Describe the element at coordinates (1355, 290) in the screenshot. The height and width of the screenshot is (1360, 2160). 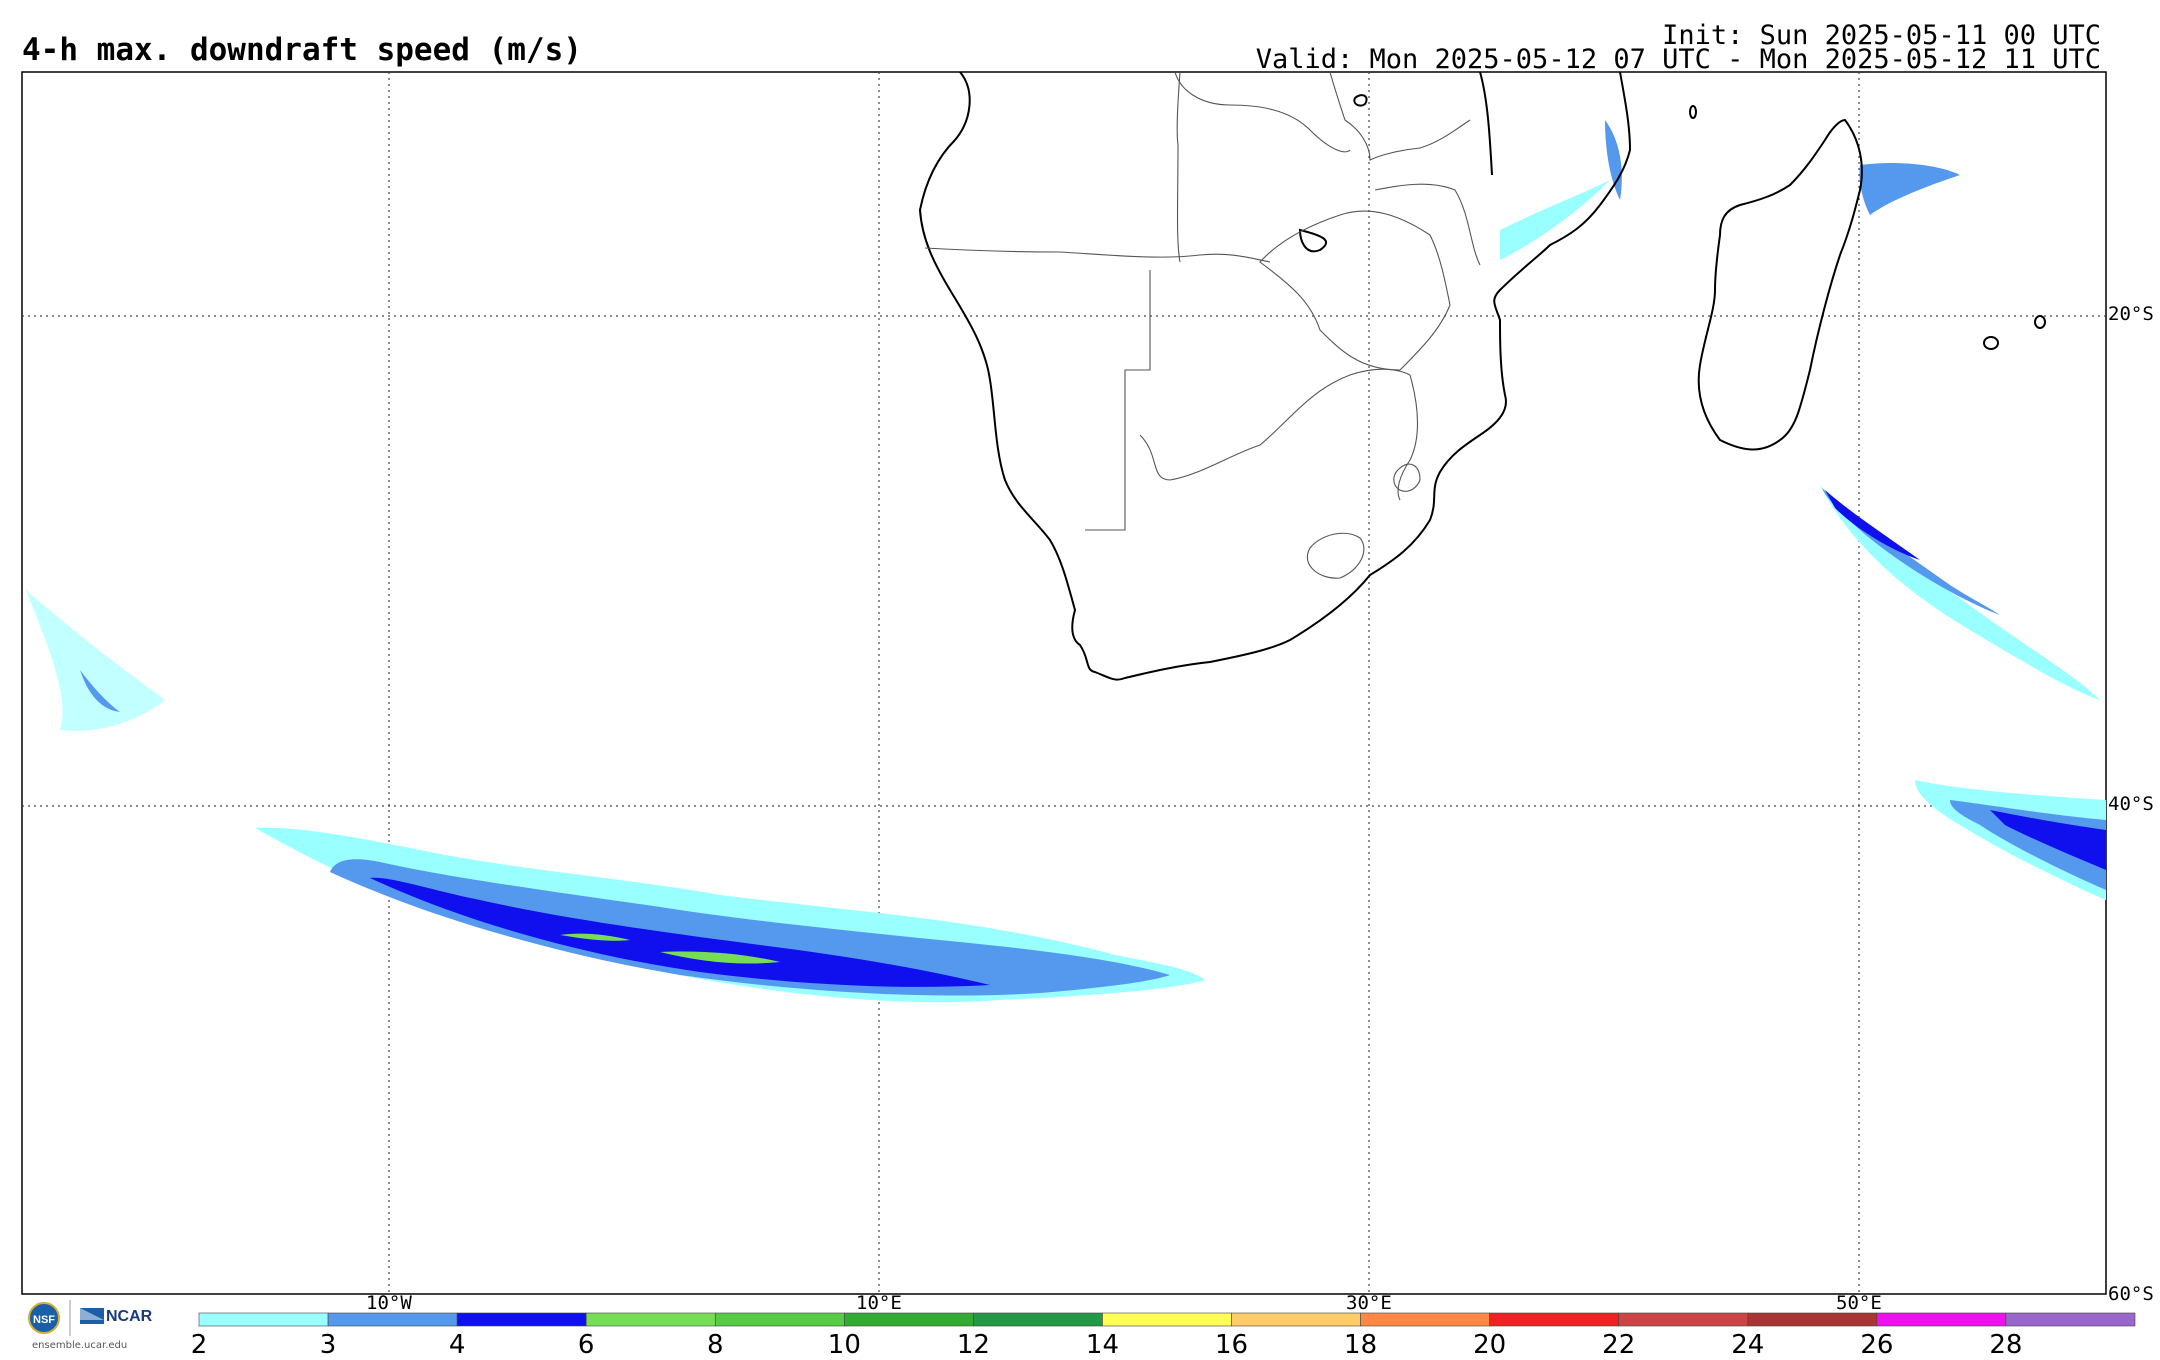
I see `border-zimbabwe` at that location.